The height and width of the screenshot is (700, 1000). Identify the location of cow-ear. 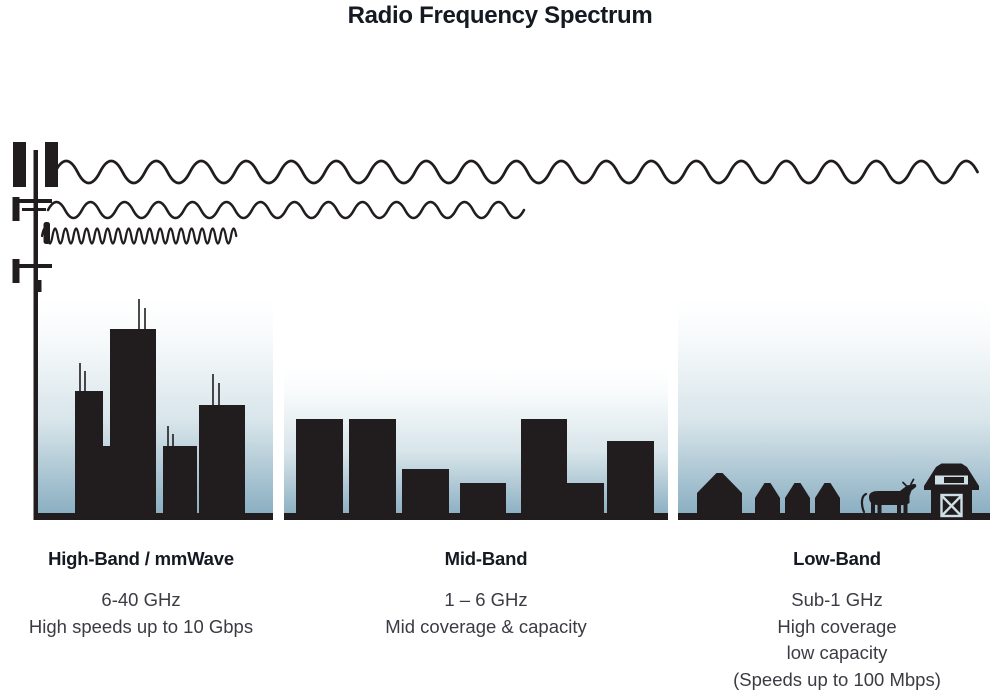
(905, 484).